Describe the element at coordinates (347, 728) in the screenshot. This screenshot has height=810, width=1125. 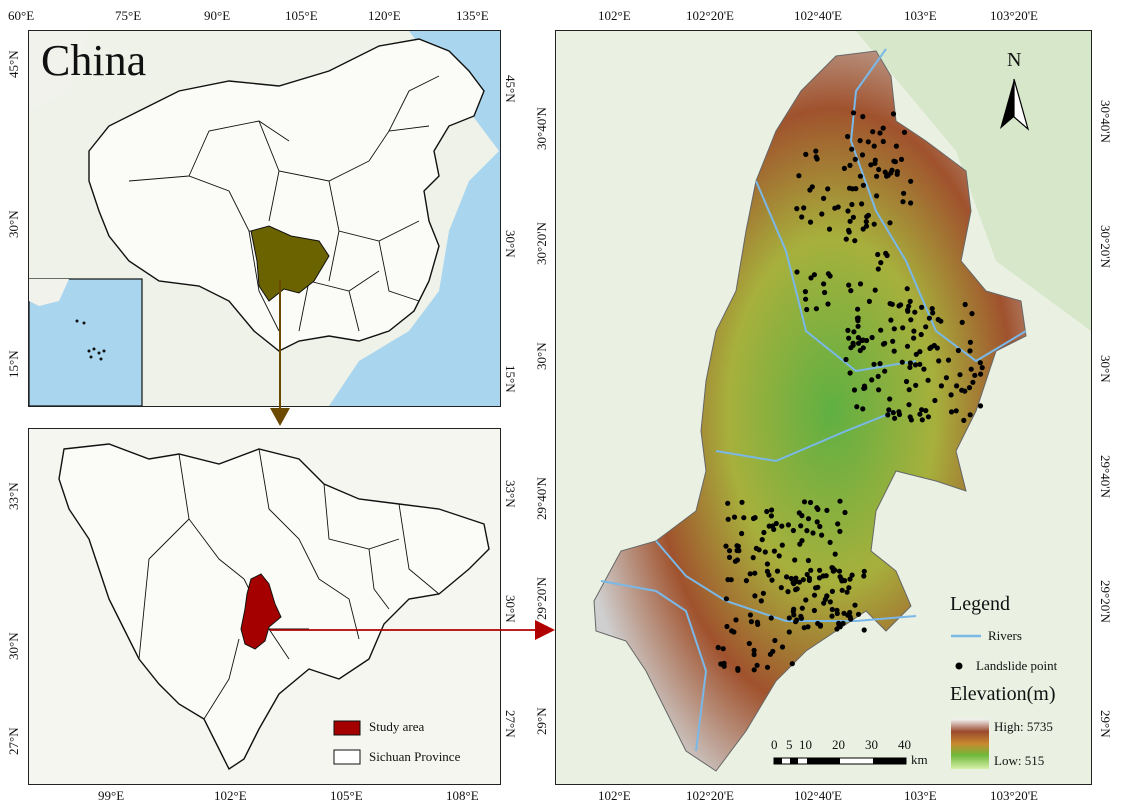
I see `legend-study-swatch` at that location.